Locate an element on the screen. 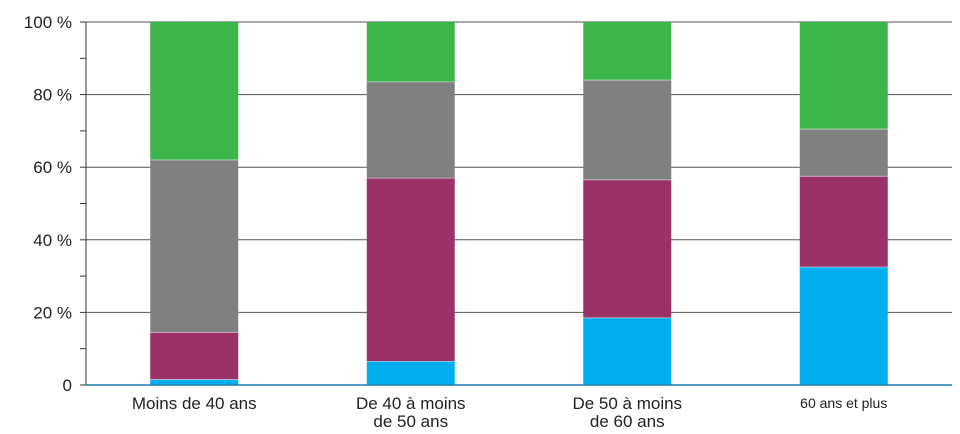 The image size is (960, 434). y-tick-labels: 0 20 % 40 % 60 % 80 % 100 % is located at coordinates (48, 204).